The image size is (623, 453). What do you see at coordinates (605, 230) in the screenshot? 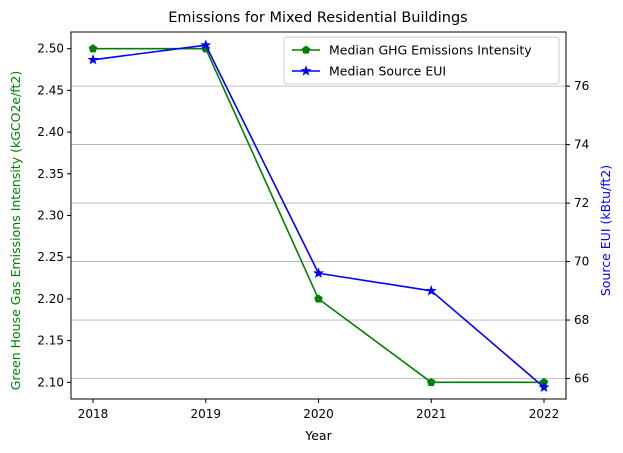
I see `right-y-axis-title: Source EUI (kBtu/ft2)` at bounding box center [605, 230].